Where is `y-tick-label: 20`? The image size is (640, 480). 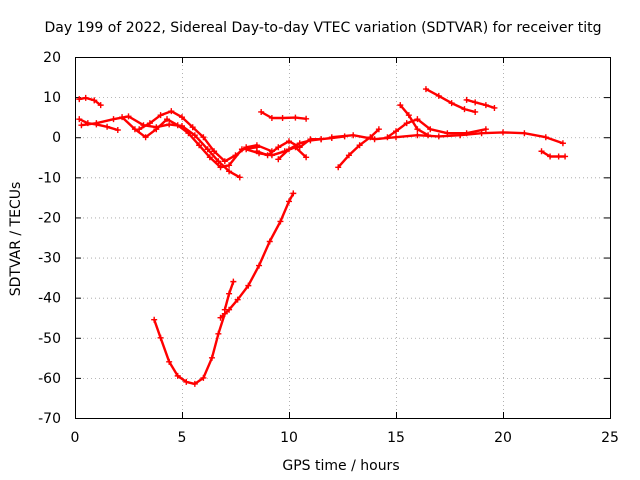 y-tick-label: 20 is located at coordinates (52, 58).